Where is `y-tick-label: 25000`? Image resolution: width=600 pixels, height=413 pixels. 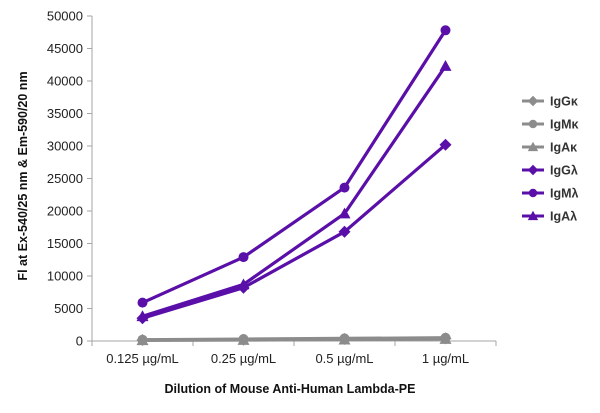 y-tick-label: 25000 is located at coordinates (65, 178).